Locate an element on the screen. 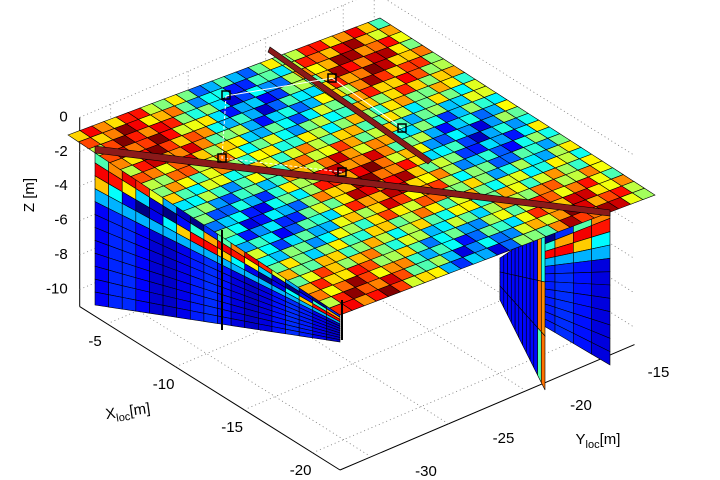 The height and width of the screenshot is (480, 720). y-label-sub: loc is located at coordinates (593, 445).